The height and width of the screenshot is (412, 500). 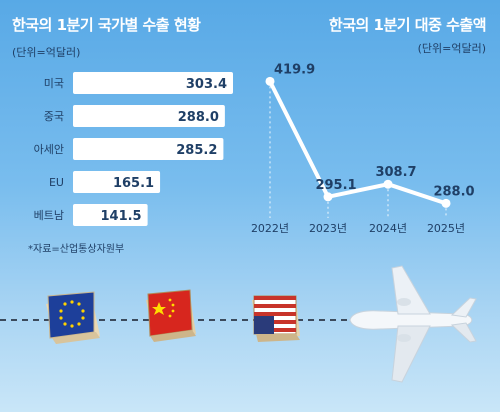 I want to click on line-value-label: 308.7, so click(x=395, y=172).